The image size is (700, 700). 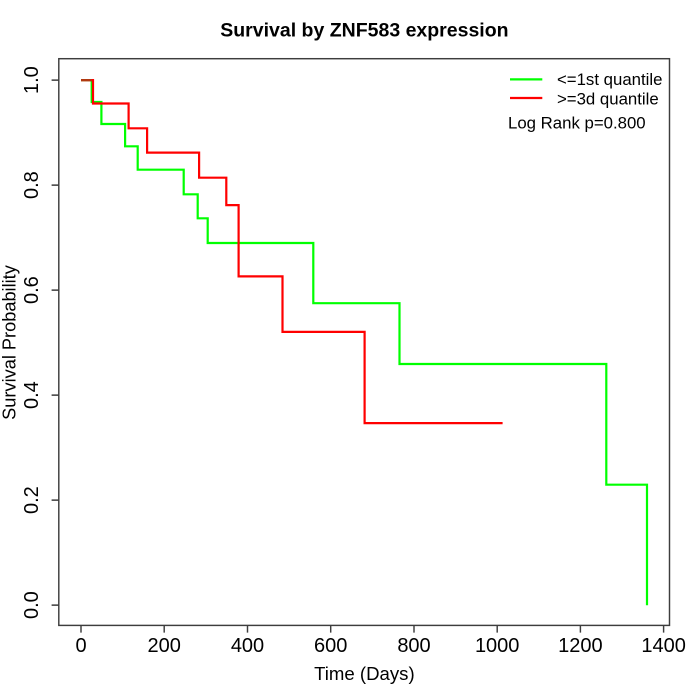 I want to click on svg-text: 1400, so click(x=663, y=646).